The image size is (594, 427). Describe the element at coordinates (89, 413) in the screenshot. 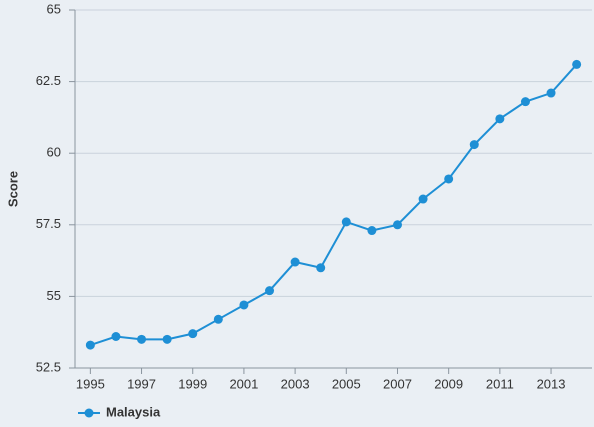

I see `legend-marker` at that location.